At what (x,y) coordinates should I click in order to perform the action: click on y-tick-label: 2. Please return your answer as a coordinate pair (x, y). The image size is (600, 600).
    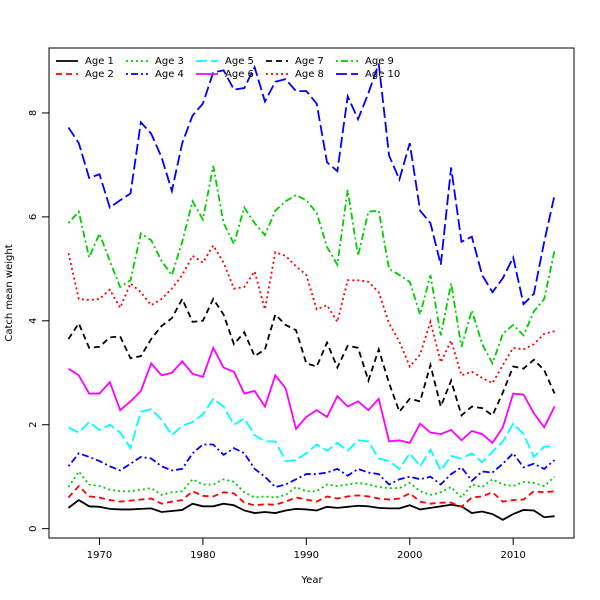
    Looking at the image, I should click on (33, 425).